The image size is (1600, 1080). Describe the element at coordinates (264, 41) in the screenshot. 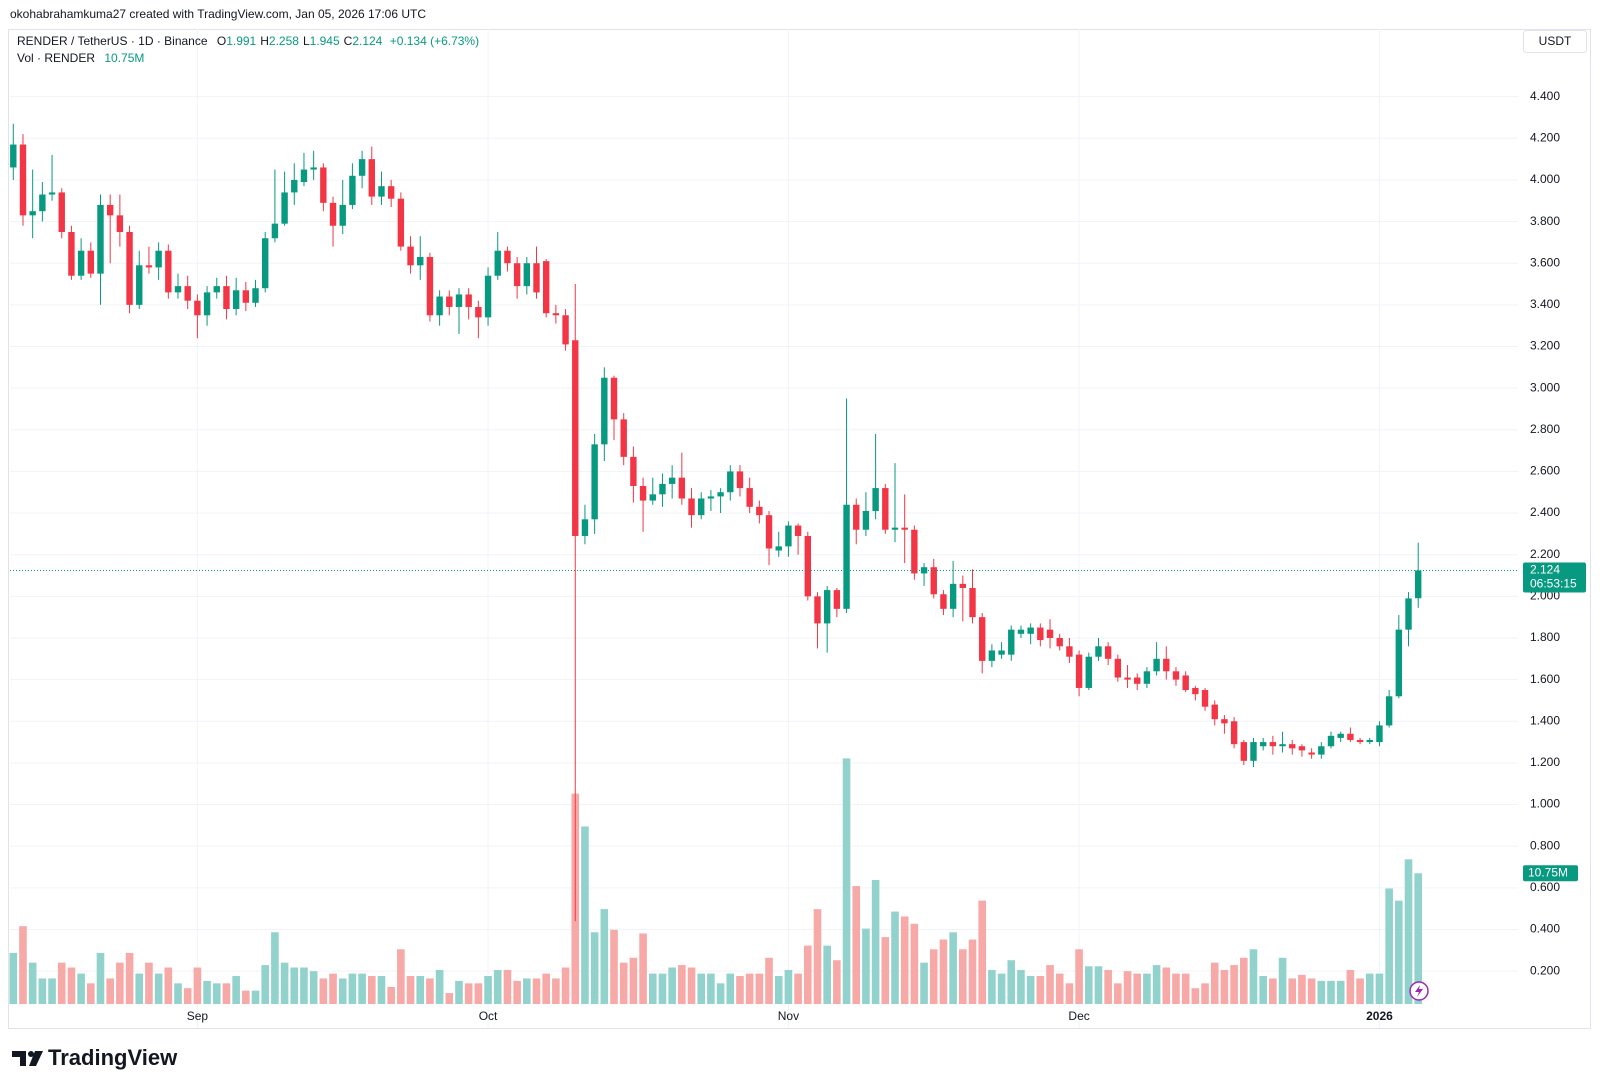

I see `ohlc-letter: H` at that location.